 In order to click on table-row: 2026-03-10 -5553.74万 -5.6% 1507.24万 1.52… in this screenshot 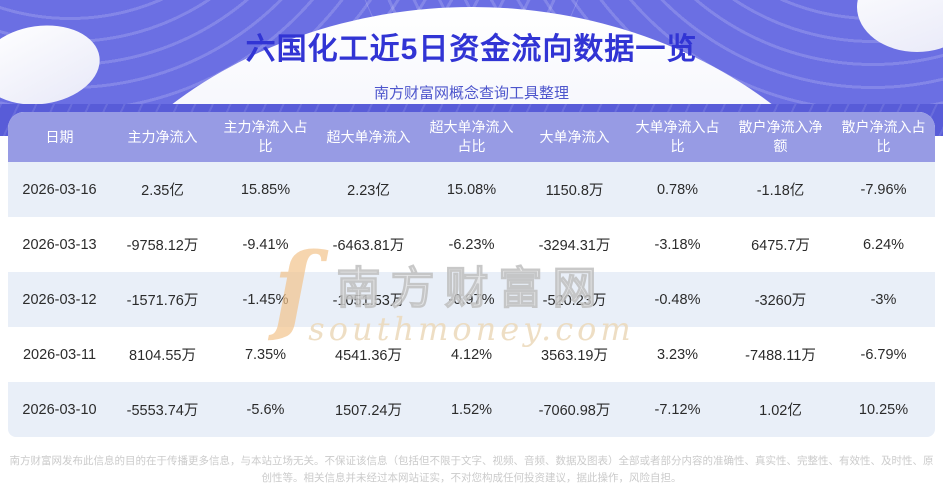, I will do `click(471, 409)`.